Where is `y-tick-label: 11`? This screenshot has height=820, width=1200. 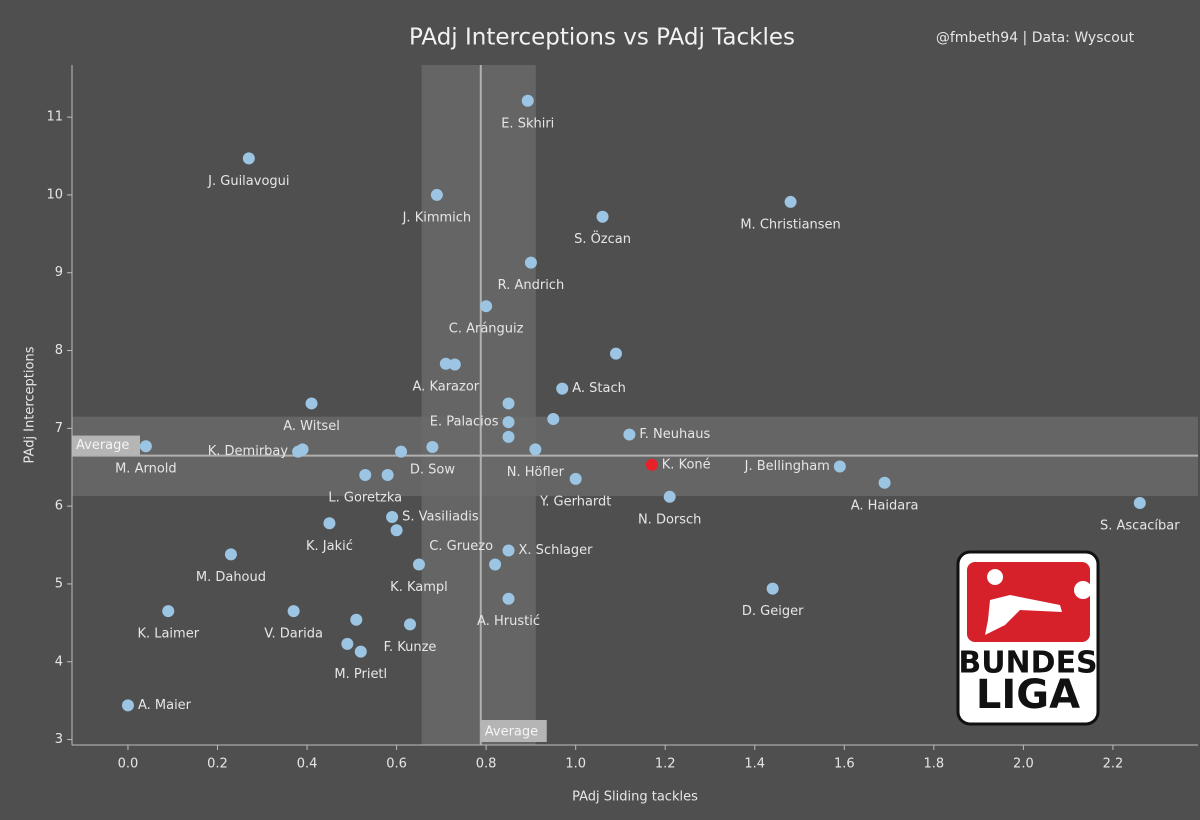
y-tick-label: 11 is located at coordinates (54, 117).